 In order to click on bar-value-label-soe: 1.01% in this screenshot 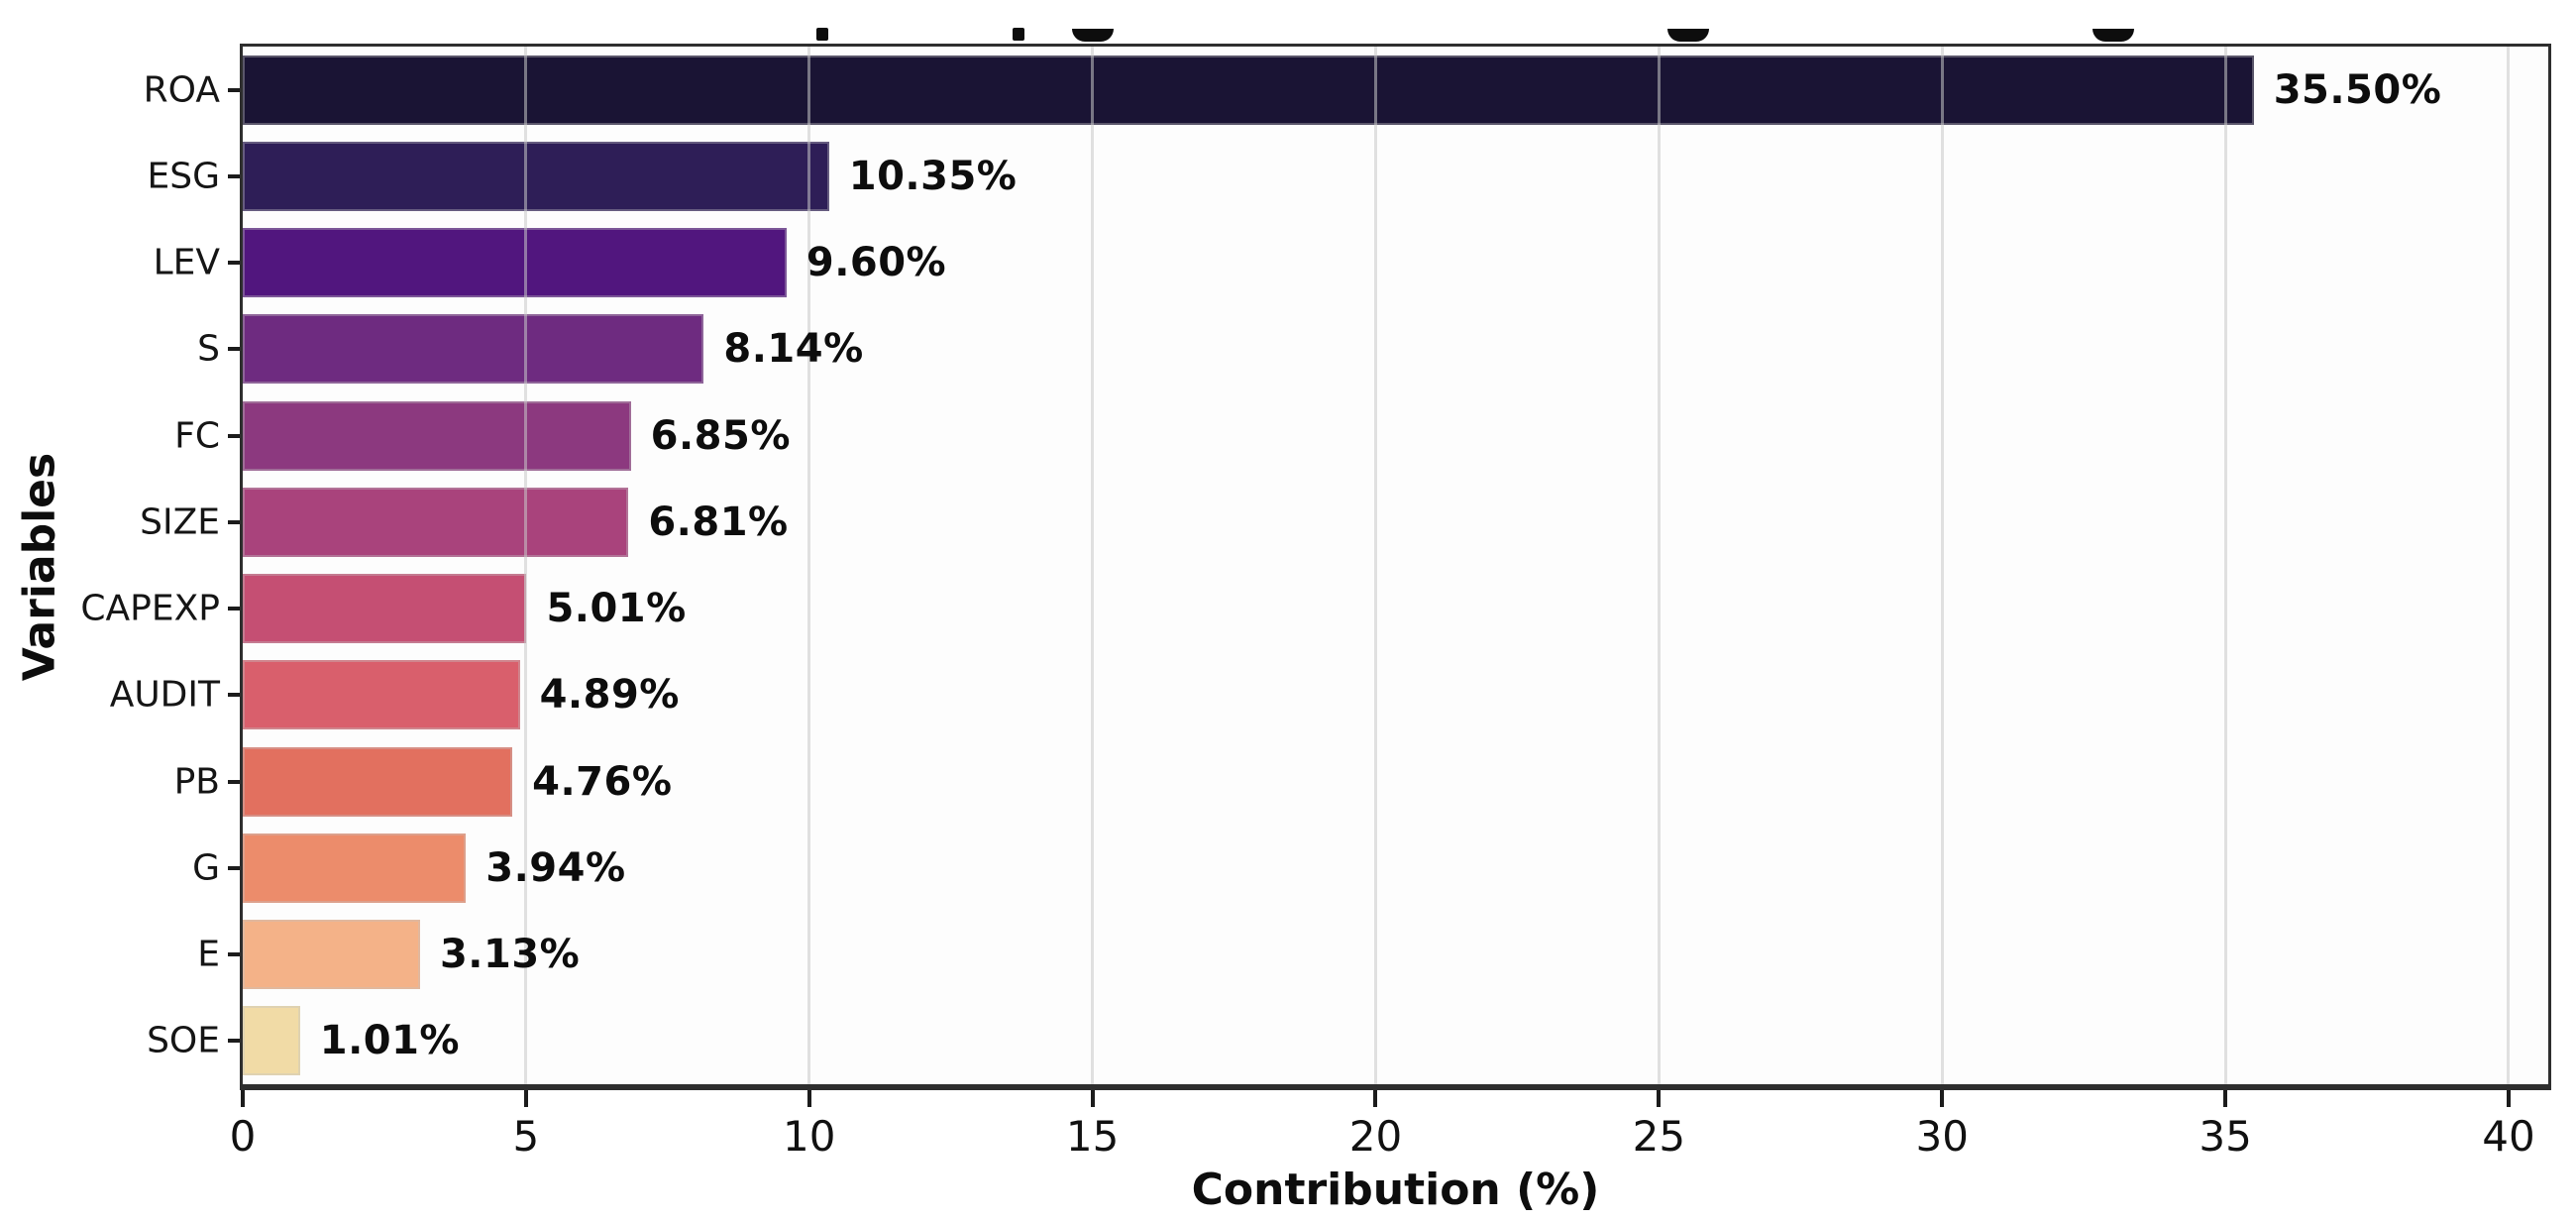, I will do `click(390, 1041)`.